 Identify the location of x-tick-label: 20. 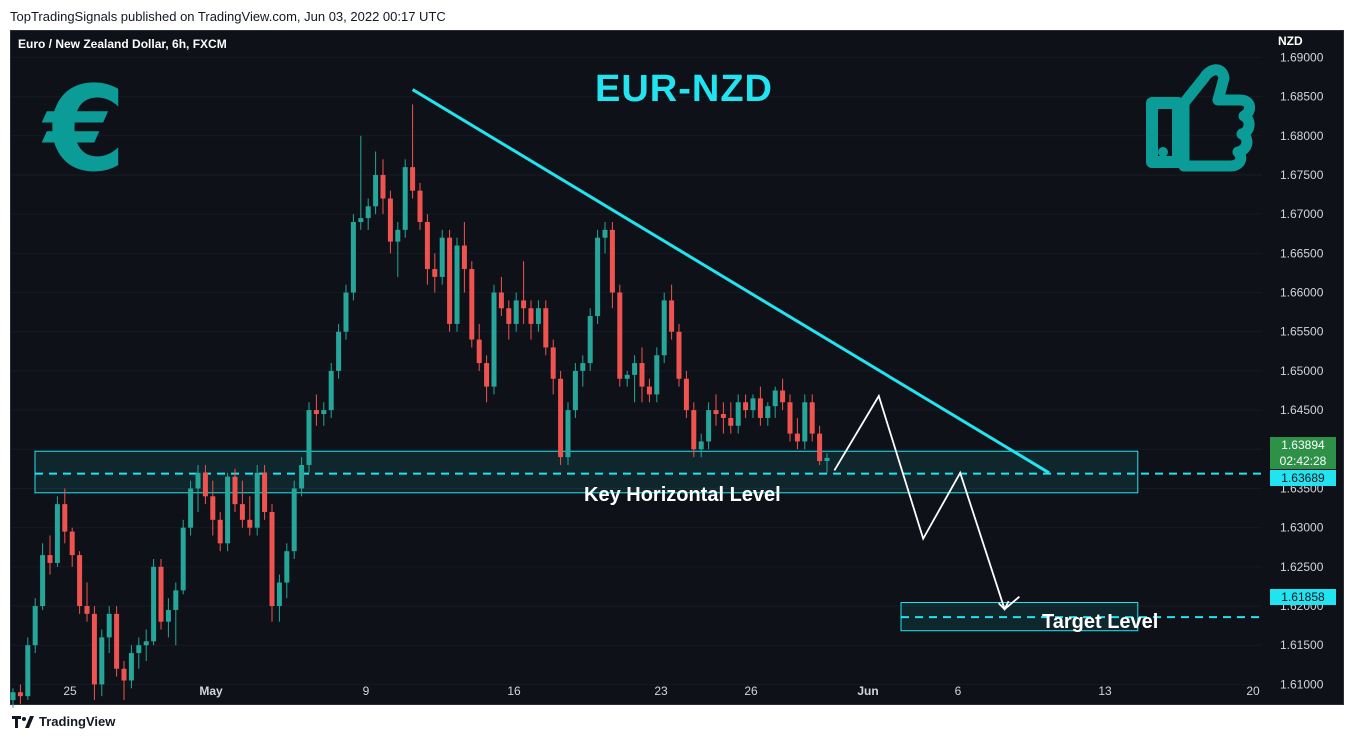
(1253, 691).